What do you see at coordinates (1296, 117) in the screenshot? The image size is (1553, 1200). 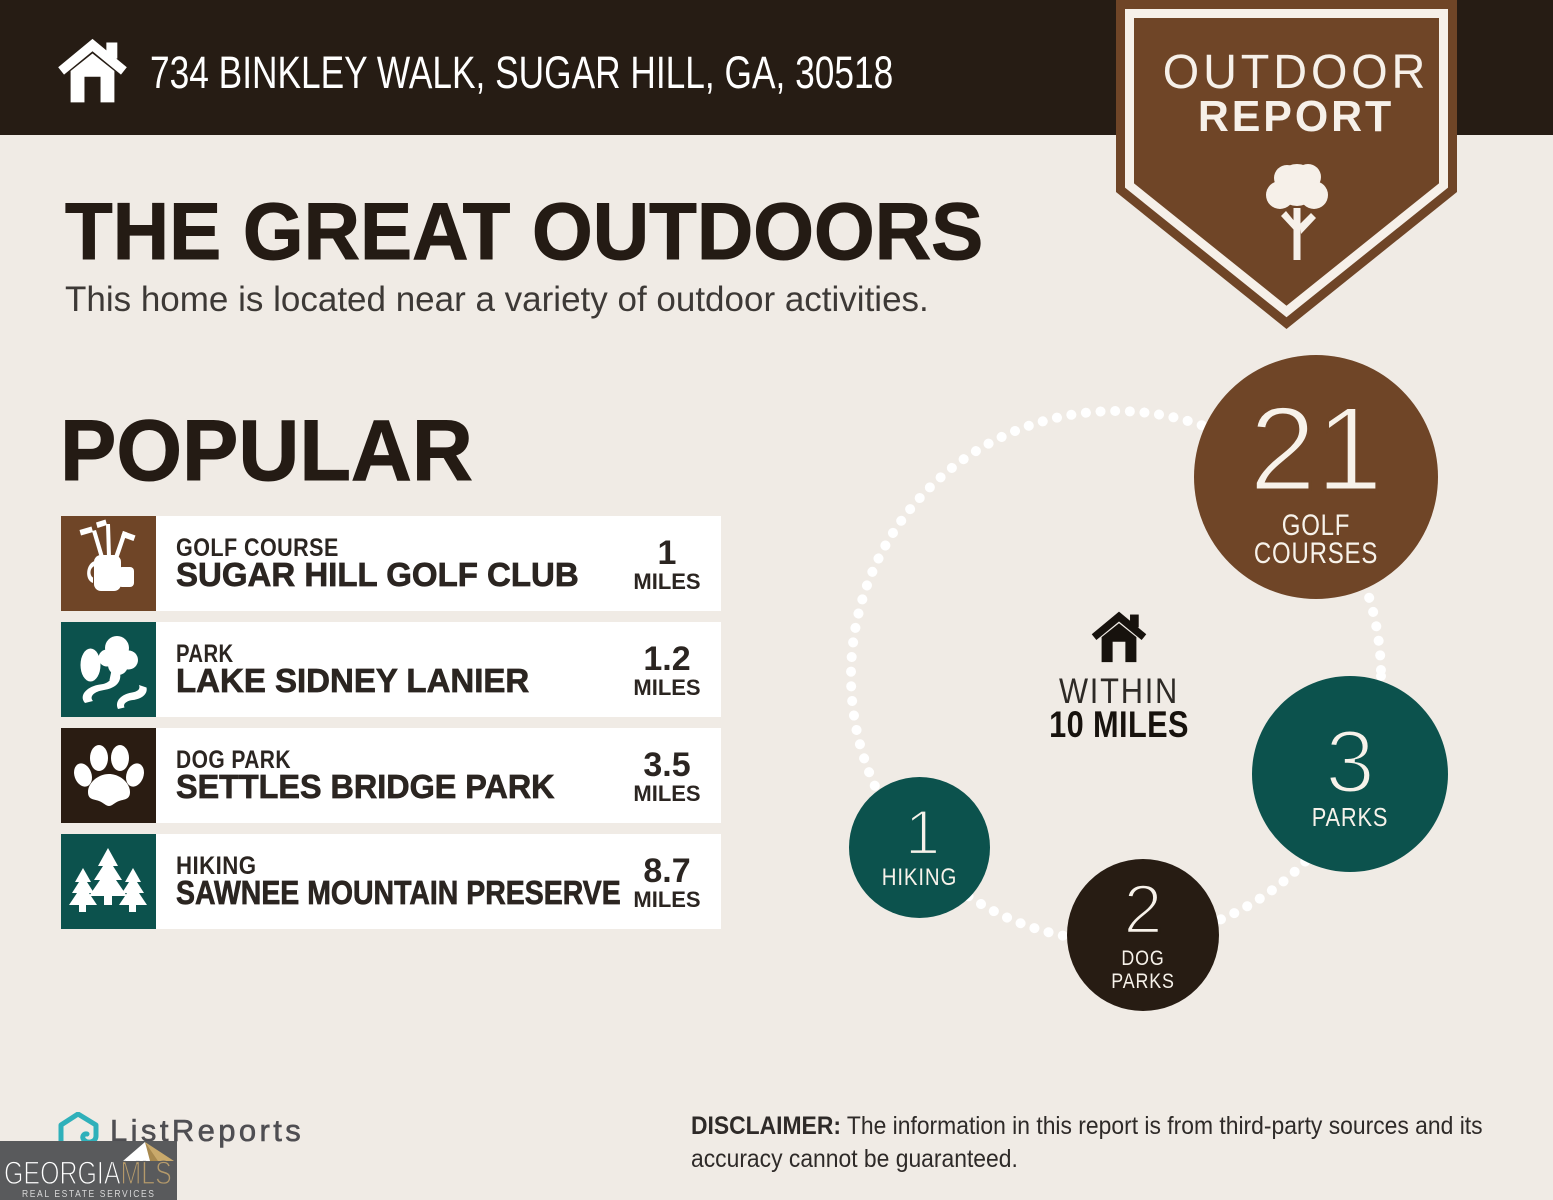 I see `svg-text: REPORT` at bounding box center [1296, 117].